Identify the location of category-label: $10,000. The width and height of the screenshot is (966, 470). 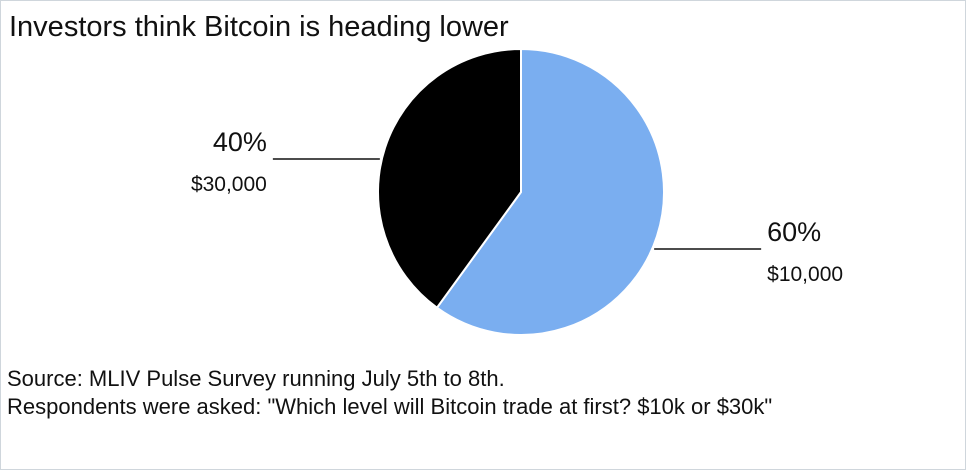
(805, 274).